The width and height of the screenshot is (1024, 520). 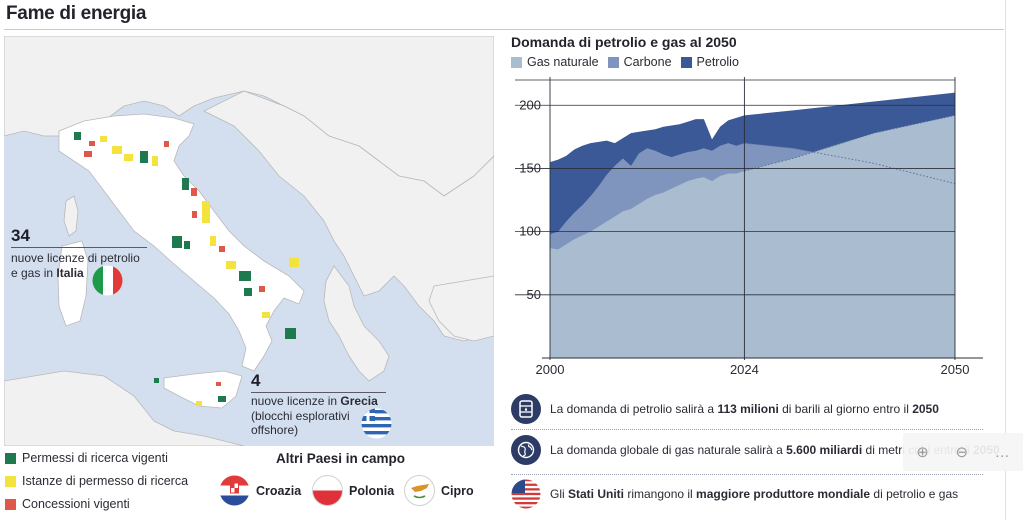 I want to click on cyprus-flag-icon, so click(x=419, y=490).